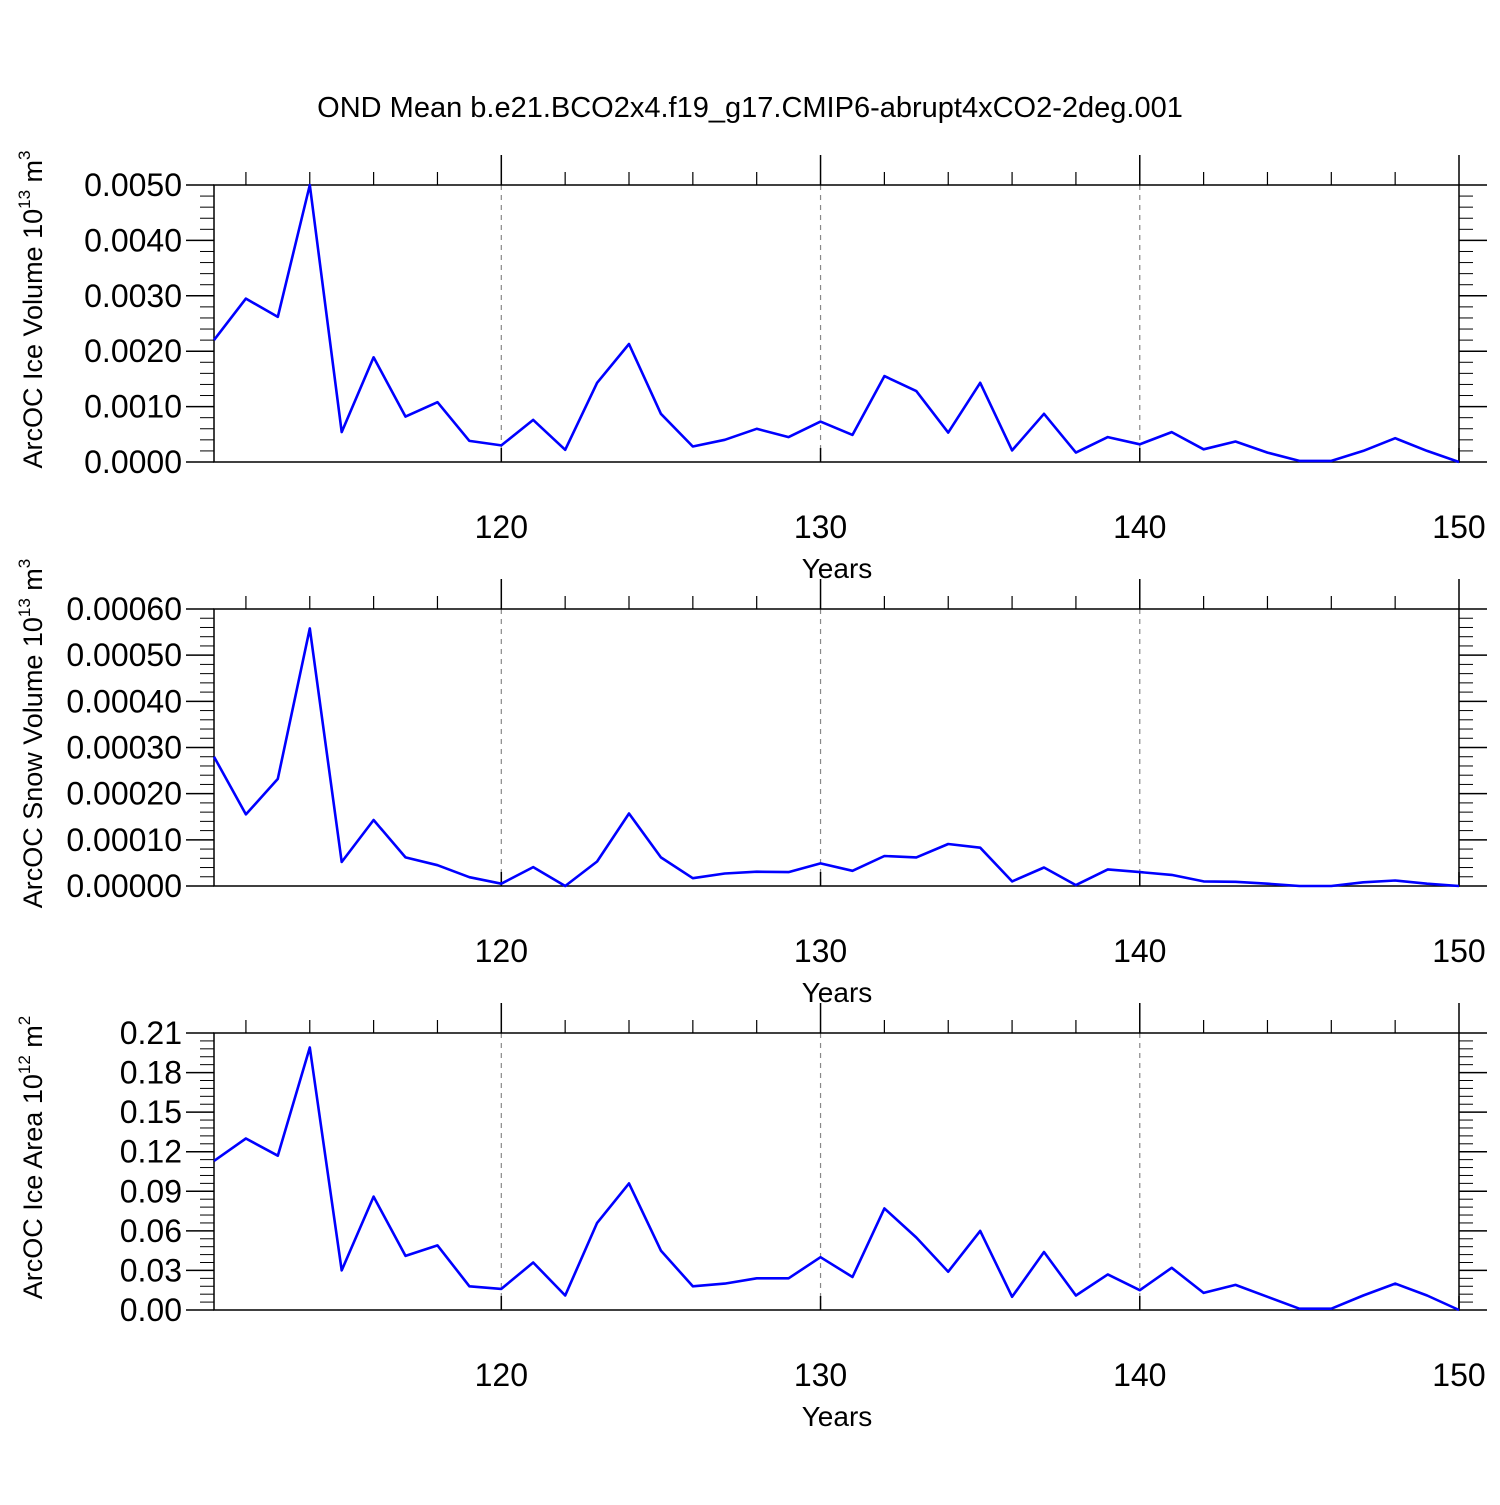  Describe the element at coordinates (133, 351) in the screenshot. I see `y-tick-label: 0.0020` at that location.